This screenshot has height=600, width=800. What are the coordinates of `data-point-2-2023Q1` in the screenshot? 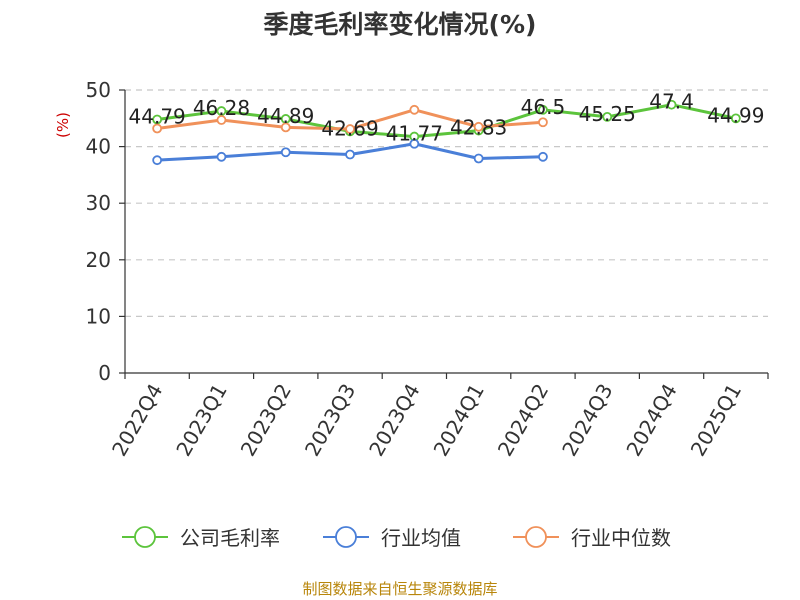 It's located at (221, 120).